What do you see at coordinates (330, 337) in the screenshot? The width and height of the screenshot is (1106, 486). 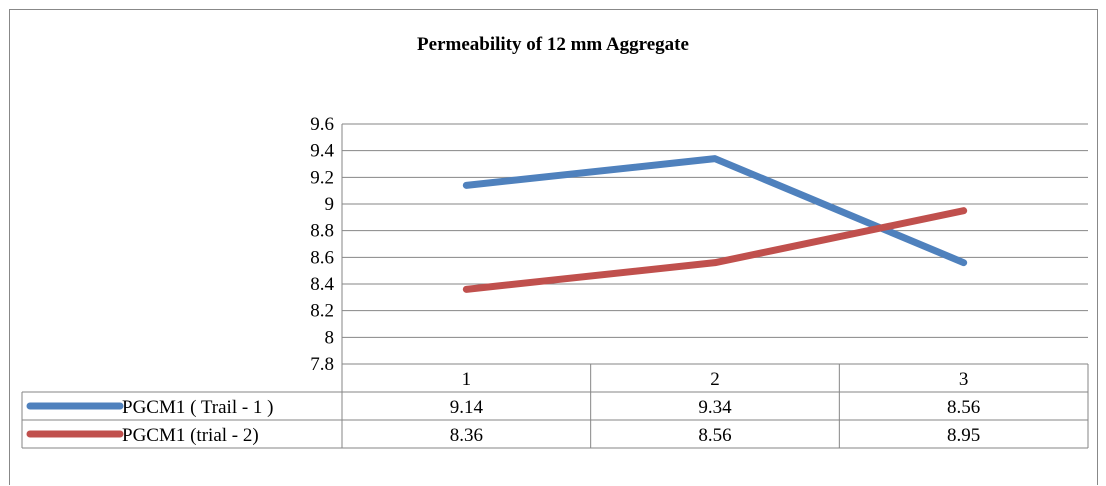 I see `y-tick-label: 8` at bounding box center [330, 337].